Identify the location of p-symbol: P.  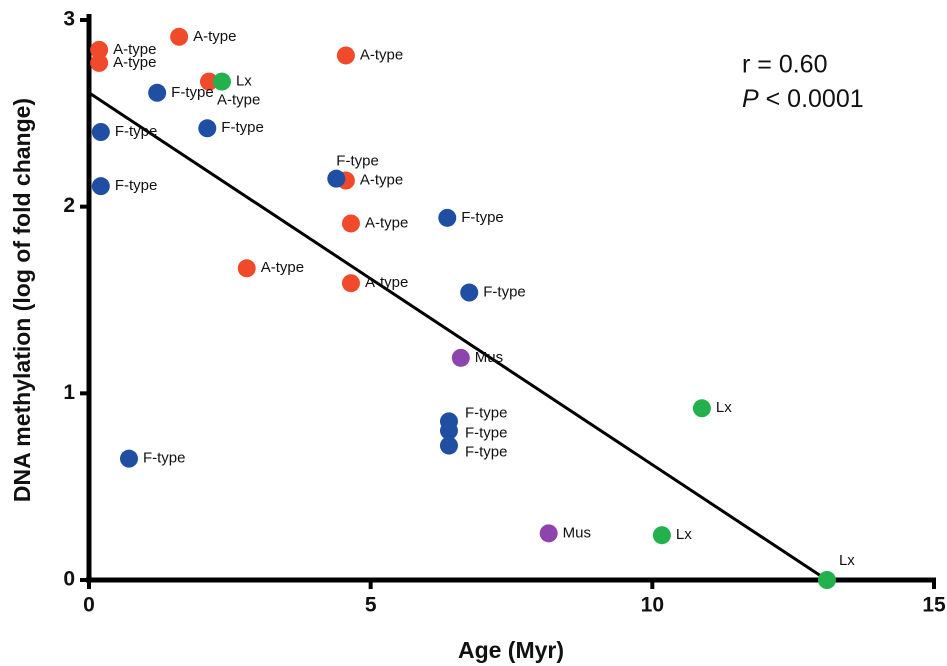
(750, 99).